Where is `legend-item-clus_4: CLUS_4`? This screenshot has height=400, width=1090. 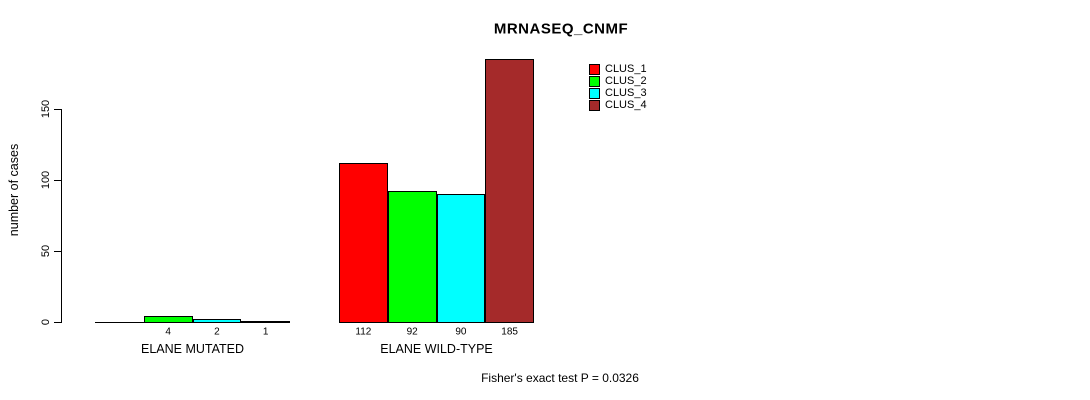 legend-item-clus_4: CLUS_4 is located at coordinates (618, 105).